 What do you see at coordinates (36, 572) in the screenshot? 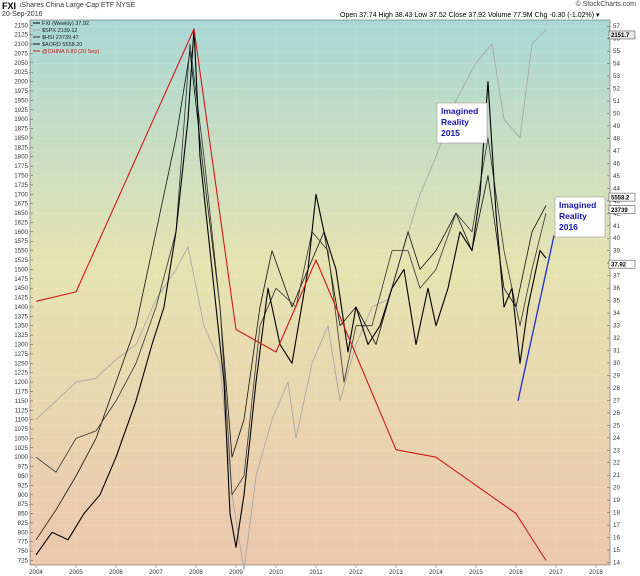
I see `x-tick-label: 2004` at bounding box center [36, 572].